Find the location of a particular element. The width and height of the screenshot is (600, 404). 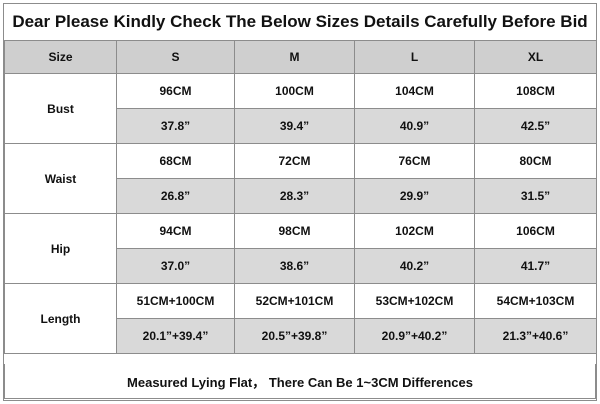

header-row: Size S M L XL is located at coordinates (300, 57).